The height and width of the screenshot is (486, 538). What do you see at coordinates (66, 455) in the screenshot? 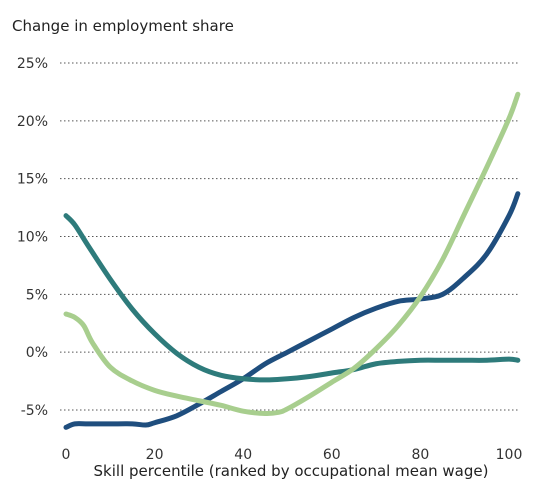
I see `x-tick-label: 0` at bounding box center [66, 455].